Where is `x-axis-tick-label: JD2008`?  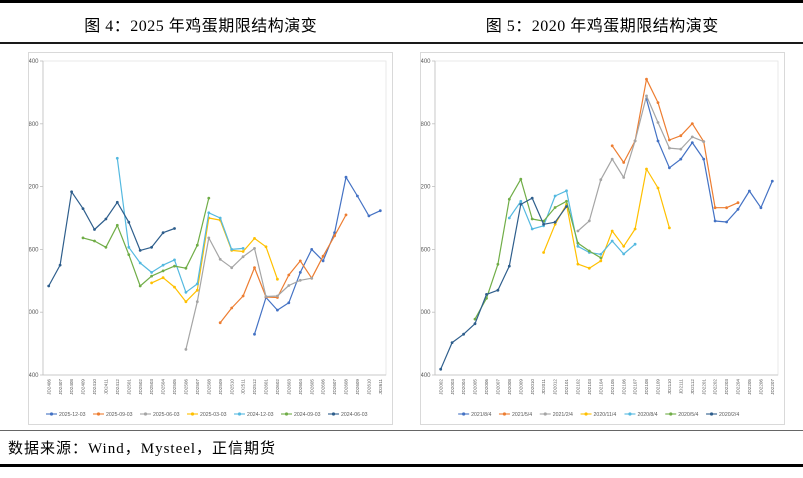 x-axis-tick-label: JD2008 is located at coordinates (509, 387).